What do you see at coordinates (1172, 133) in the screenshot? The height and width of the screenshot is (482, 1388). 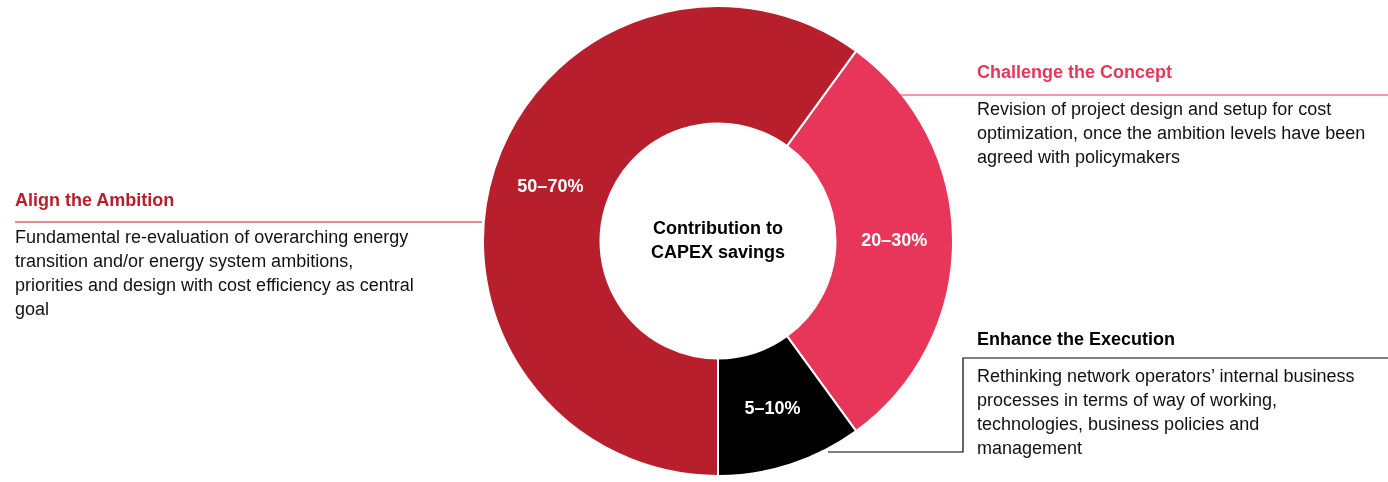 I see `text: Revision of project design and setup for cost optimization, once the ambition levels have been agreed with policymakers` at bounding box center [1172, 133].